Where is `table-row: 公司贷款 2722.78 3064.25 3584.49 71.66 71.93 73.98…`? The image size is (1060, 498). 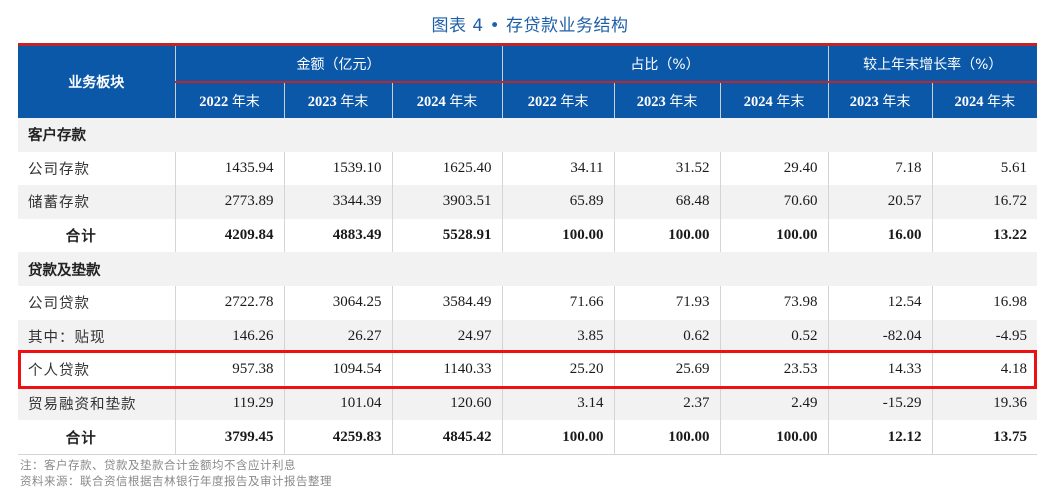 table-row: 公司贷款 2722.78 3064.25 3584.49 71.66 71.93 73.98… is located at coordinates (528, 302).